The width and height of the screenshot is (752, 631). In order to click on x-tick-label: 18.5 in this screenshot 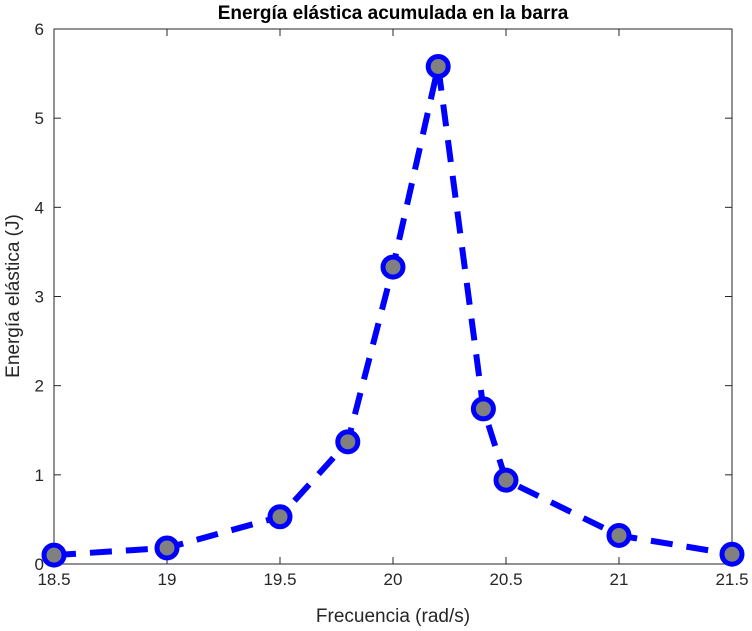, I will do `click(53, 579)`.